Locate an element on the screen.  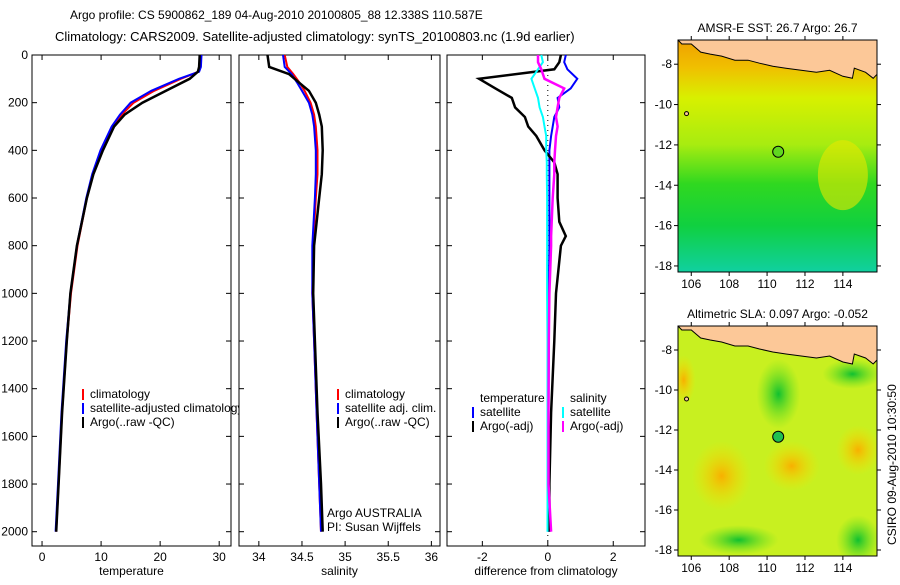
x-tick-label: 10 is located at coordinates (101, 557).